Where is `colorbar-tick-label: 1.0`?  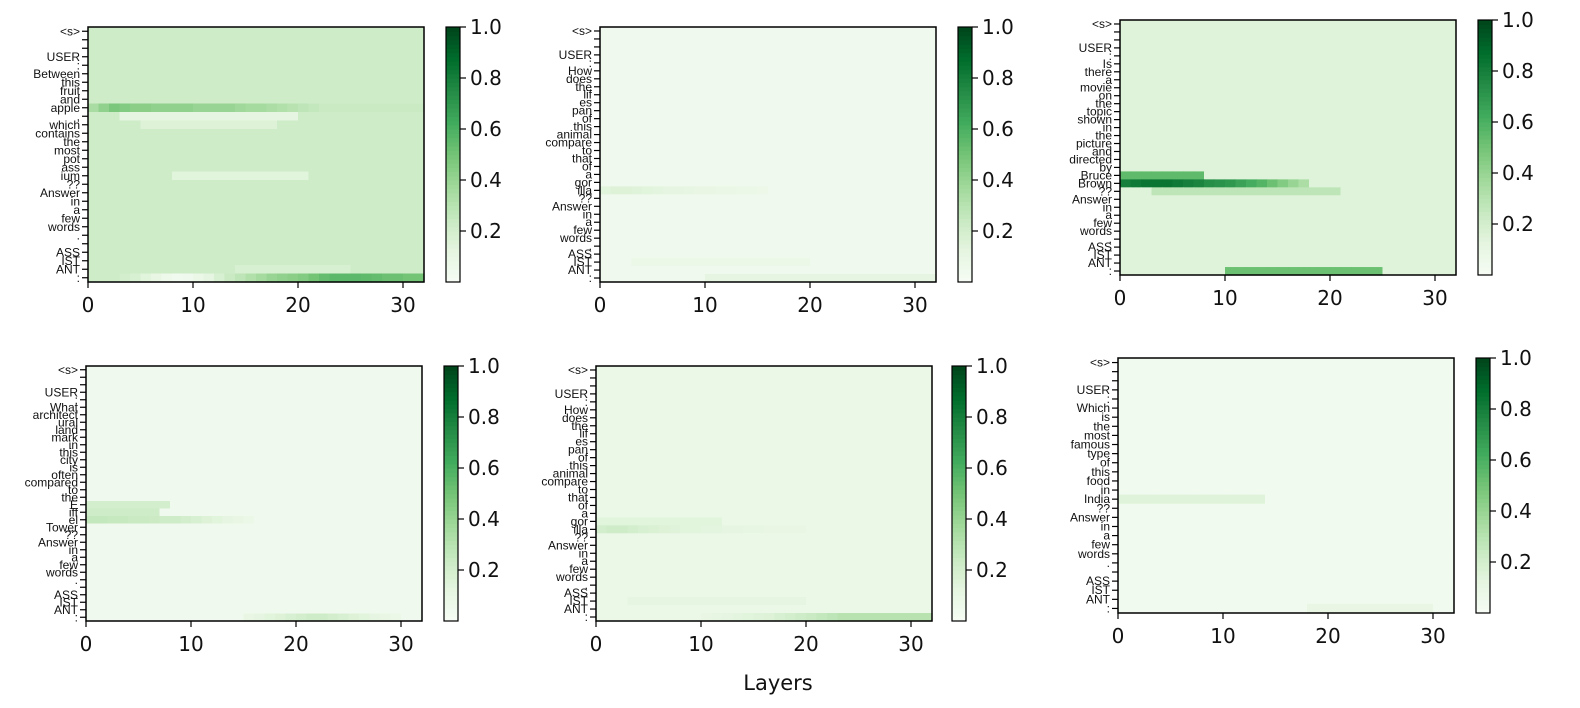
colorbar-tick-label: 1.0 is located at coordinates (486, 27).